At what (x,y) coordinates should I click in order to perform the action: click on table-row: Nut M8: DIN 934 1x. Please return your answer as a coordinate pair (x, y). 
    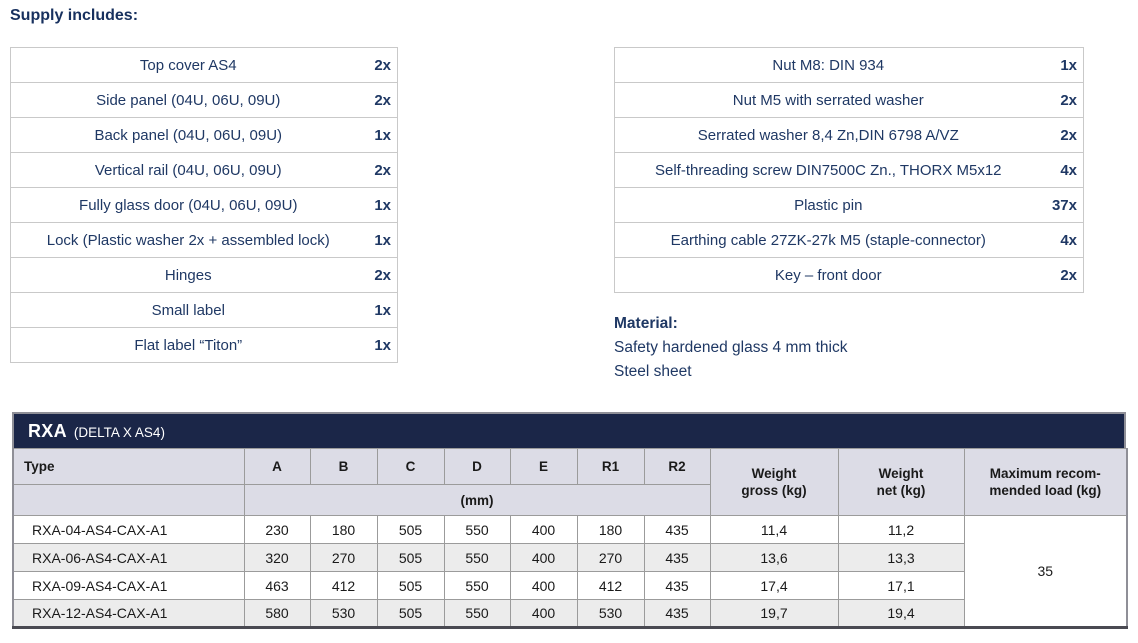
    Looking at the image, I should click on (849, 65).